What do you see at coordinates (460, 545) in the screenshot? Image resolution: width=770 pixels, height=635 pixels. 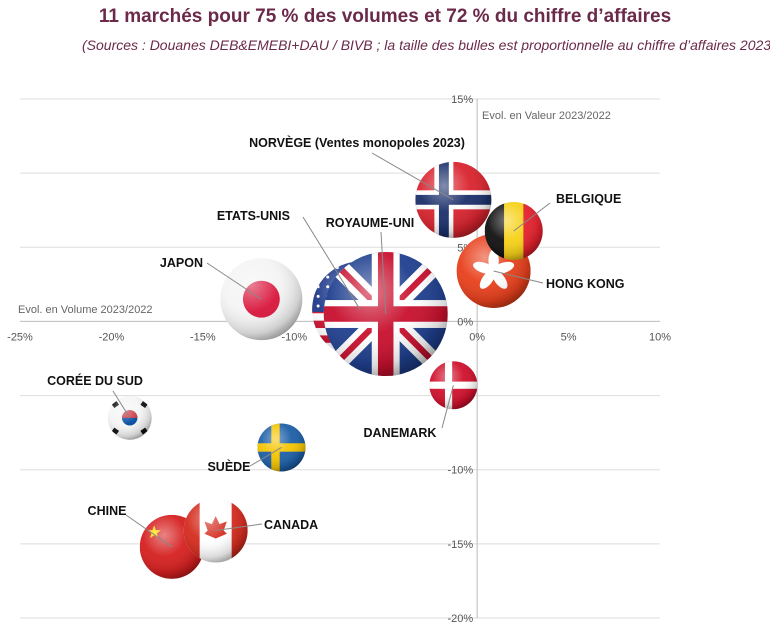 I see `y-tick-label: -15%` at bounding box center [460, 545].